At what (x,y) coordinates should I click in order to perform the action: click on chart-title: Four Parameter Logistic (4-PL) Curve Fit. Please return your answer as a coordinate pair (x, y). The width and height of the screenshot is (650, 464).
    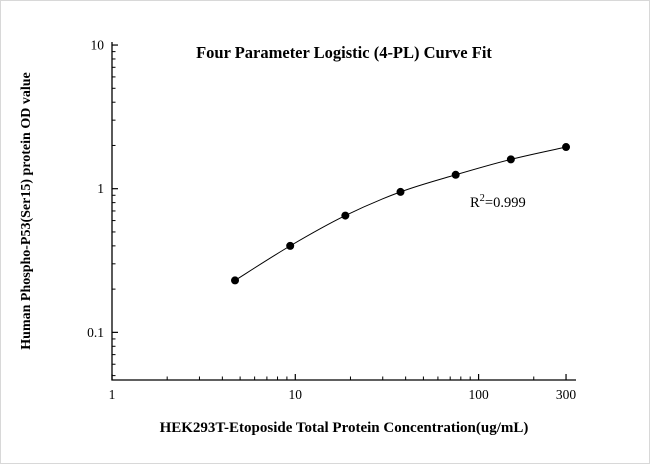
    Looking at the image, I should click on (344, 52).